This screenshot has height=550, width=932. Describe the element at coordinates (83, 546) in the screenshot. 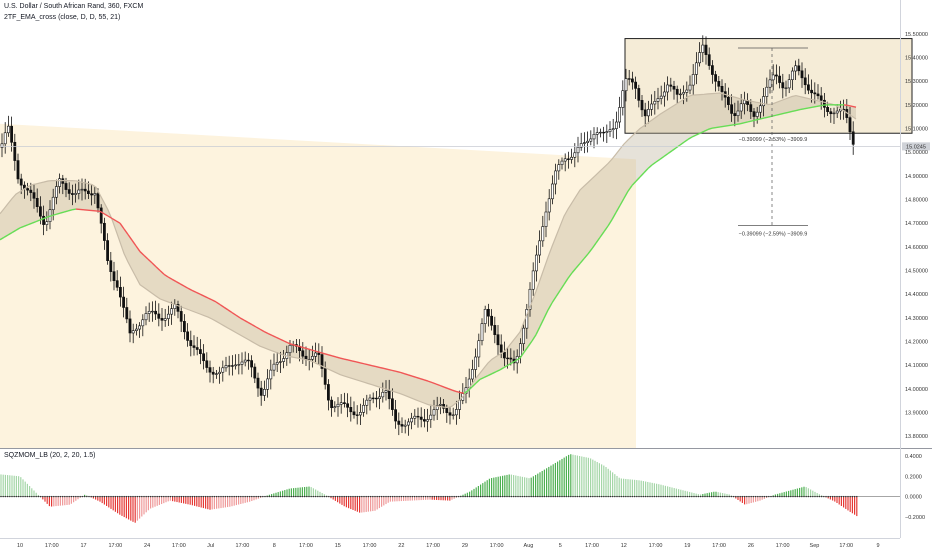

I see `time-tick-label: 17` at that location.